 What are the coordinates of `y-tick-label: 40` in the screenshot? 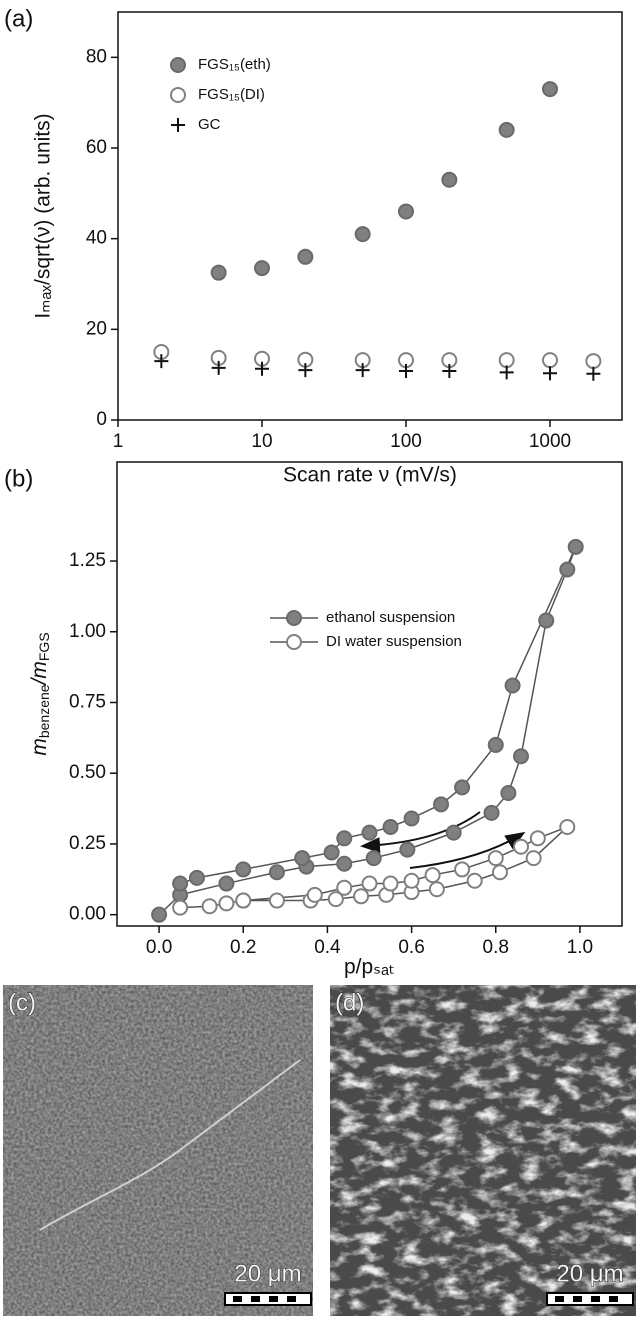 It's located at (96, 238).